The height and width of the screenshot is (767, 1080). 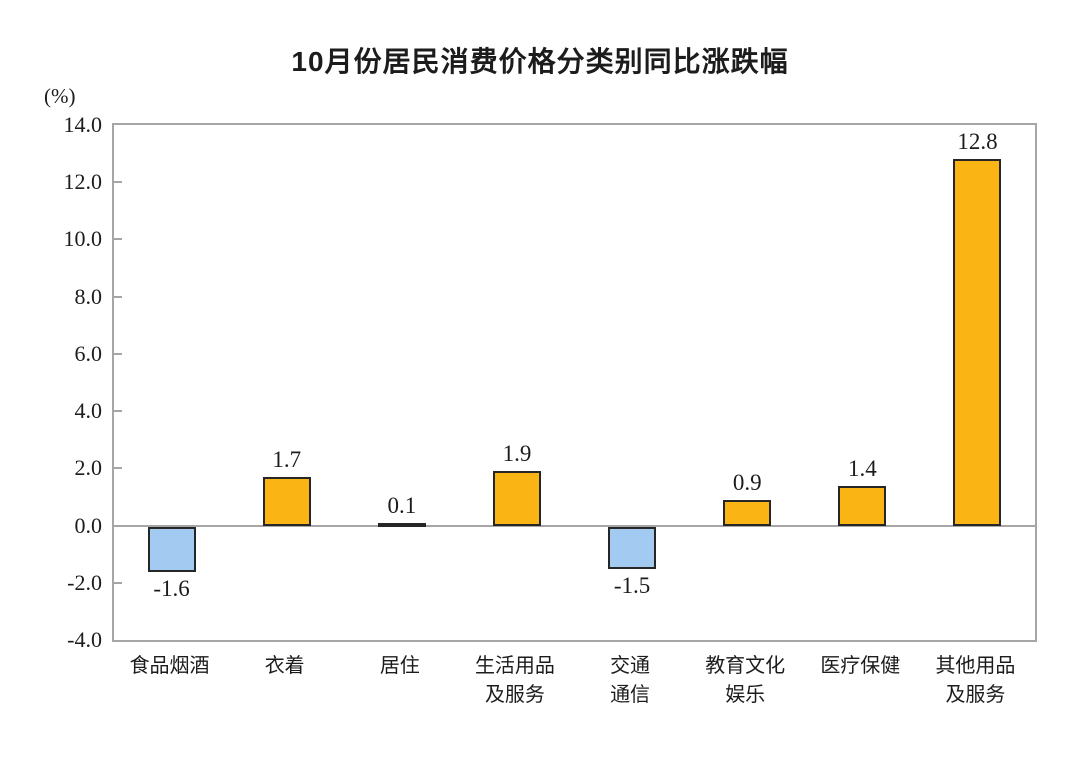 I want to click on bar-食品烟酒, so click(x=171, y=549).